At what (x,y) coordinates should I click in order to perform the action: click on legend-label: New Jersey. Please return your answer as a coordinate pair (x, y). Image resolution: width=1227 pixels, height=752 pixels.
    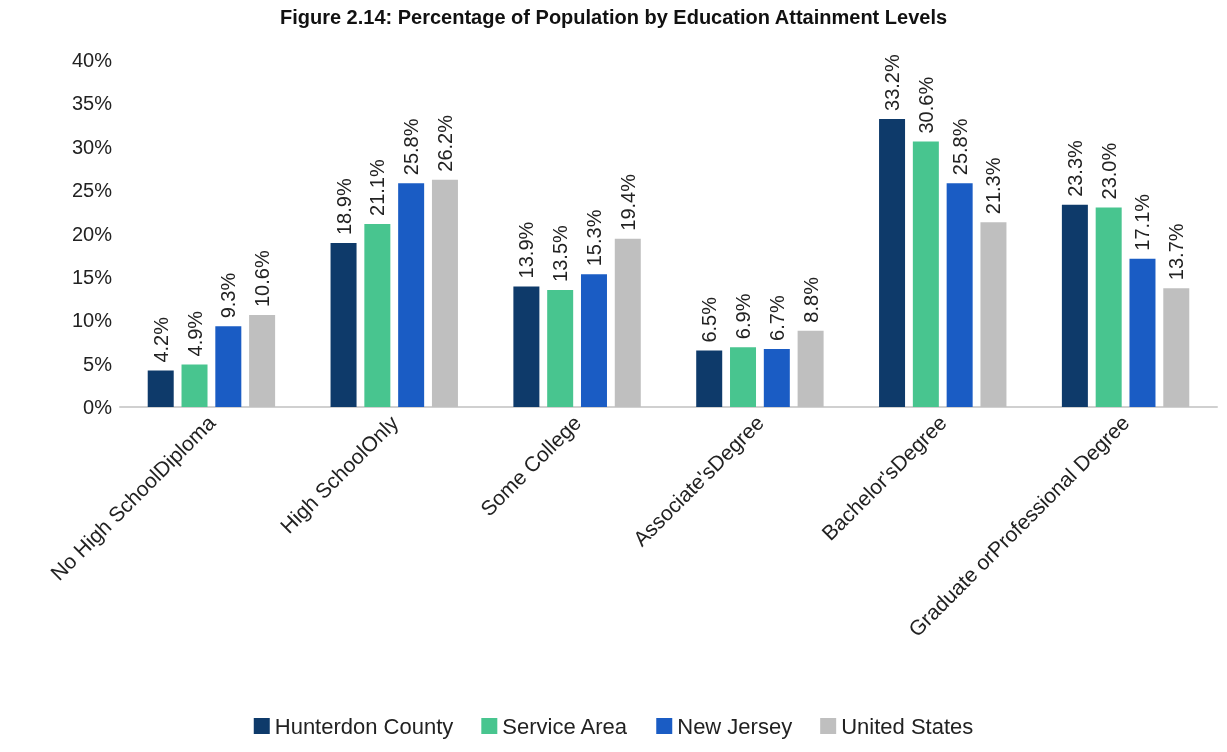
    Looking at the image, I should click on (735, 726).